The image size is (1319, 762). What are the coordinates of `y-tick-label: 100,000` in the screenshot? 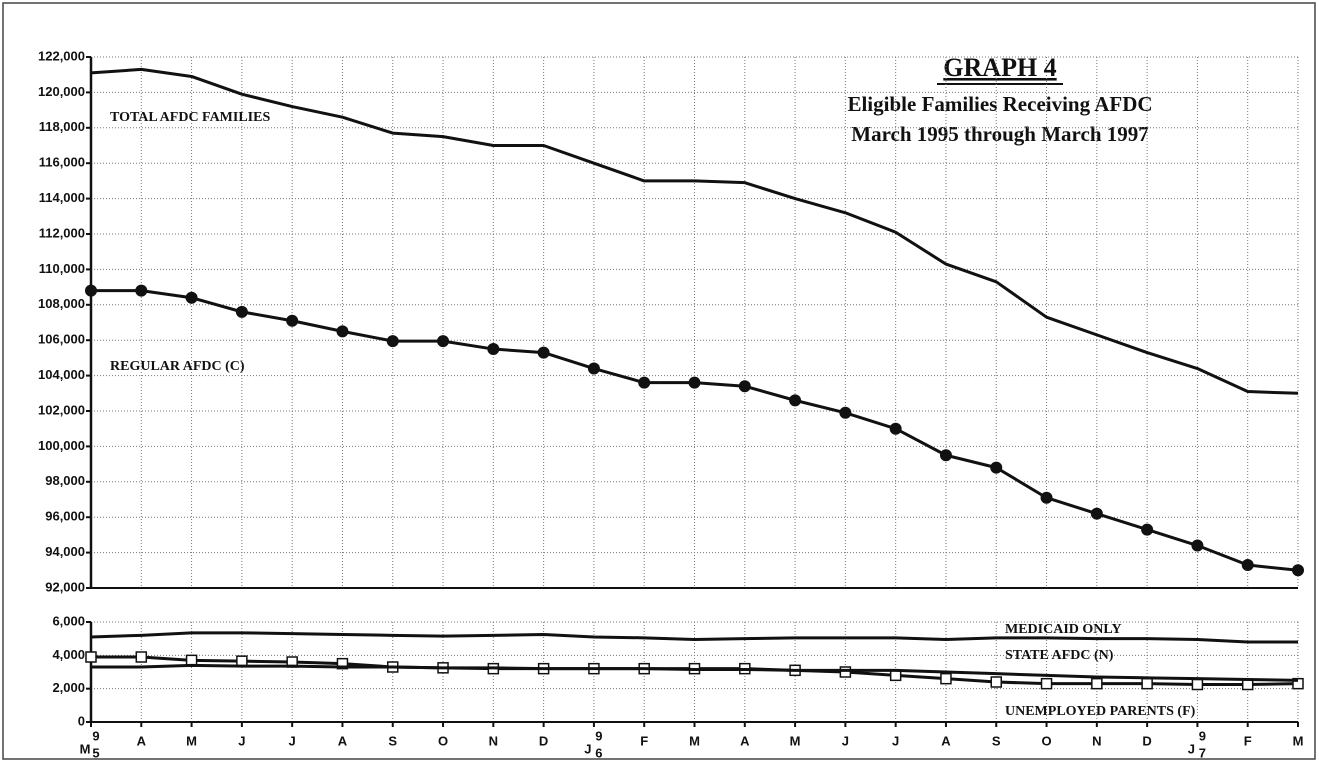 It's located at (61, 445).